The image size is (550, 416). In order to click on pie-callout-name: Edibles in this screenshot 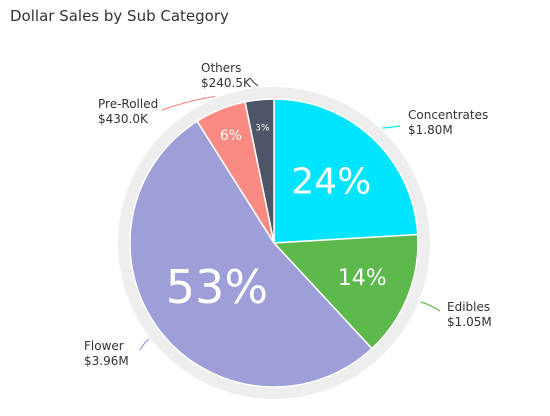, I will do `click(468, 307)`.